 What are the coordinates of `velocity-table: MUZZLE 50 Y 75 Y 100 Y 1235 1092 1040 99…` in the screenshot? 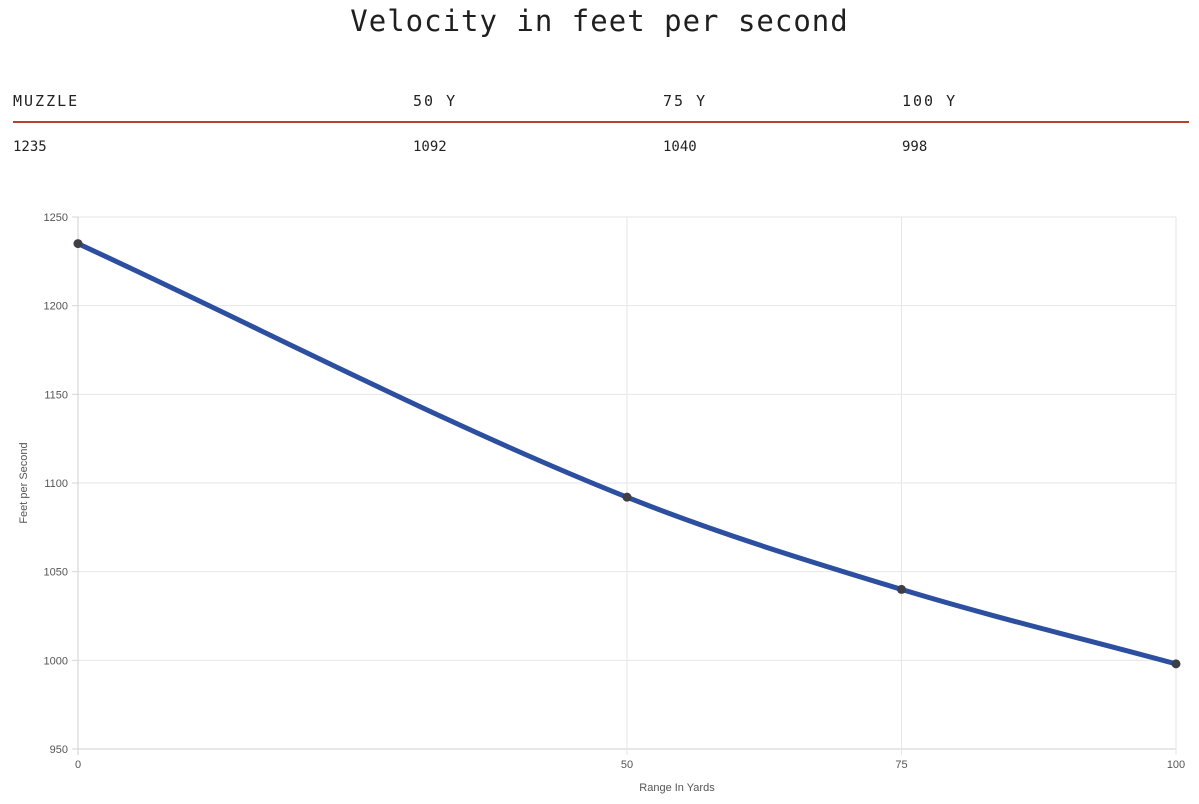 It's located at (601, 126).